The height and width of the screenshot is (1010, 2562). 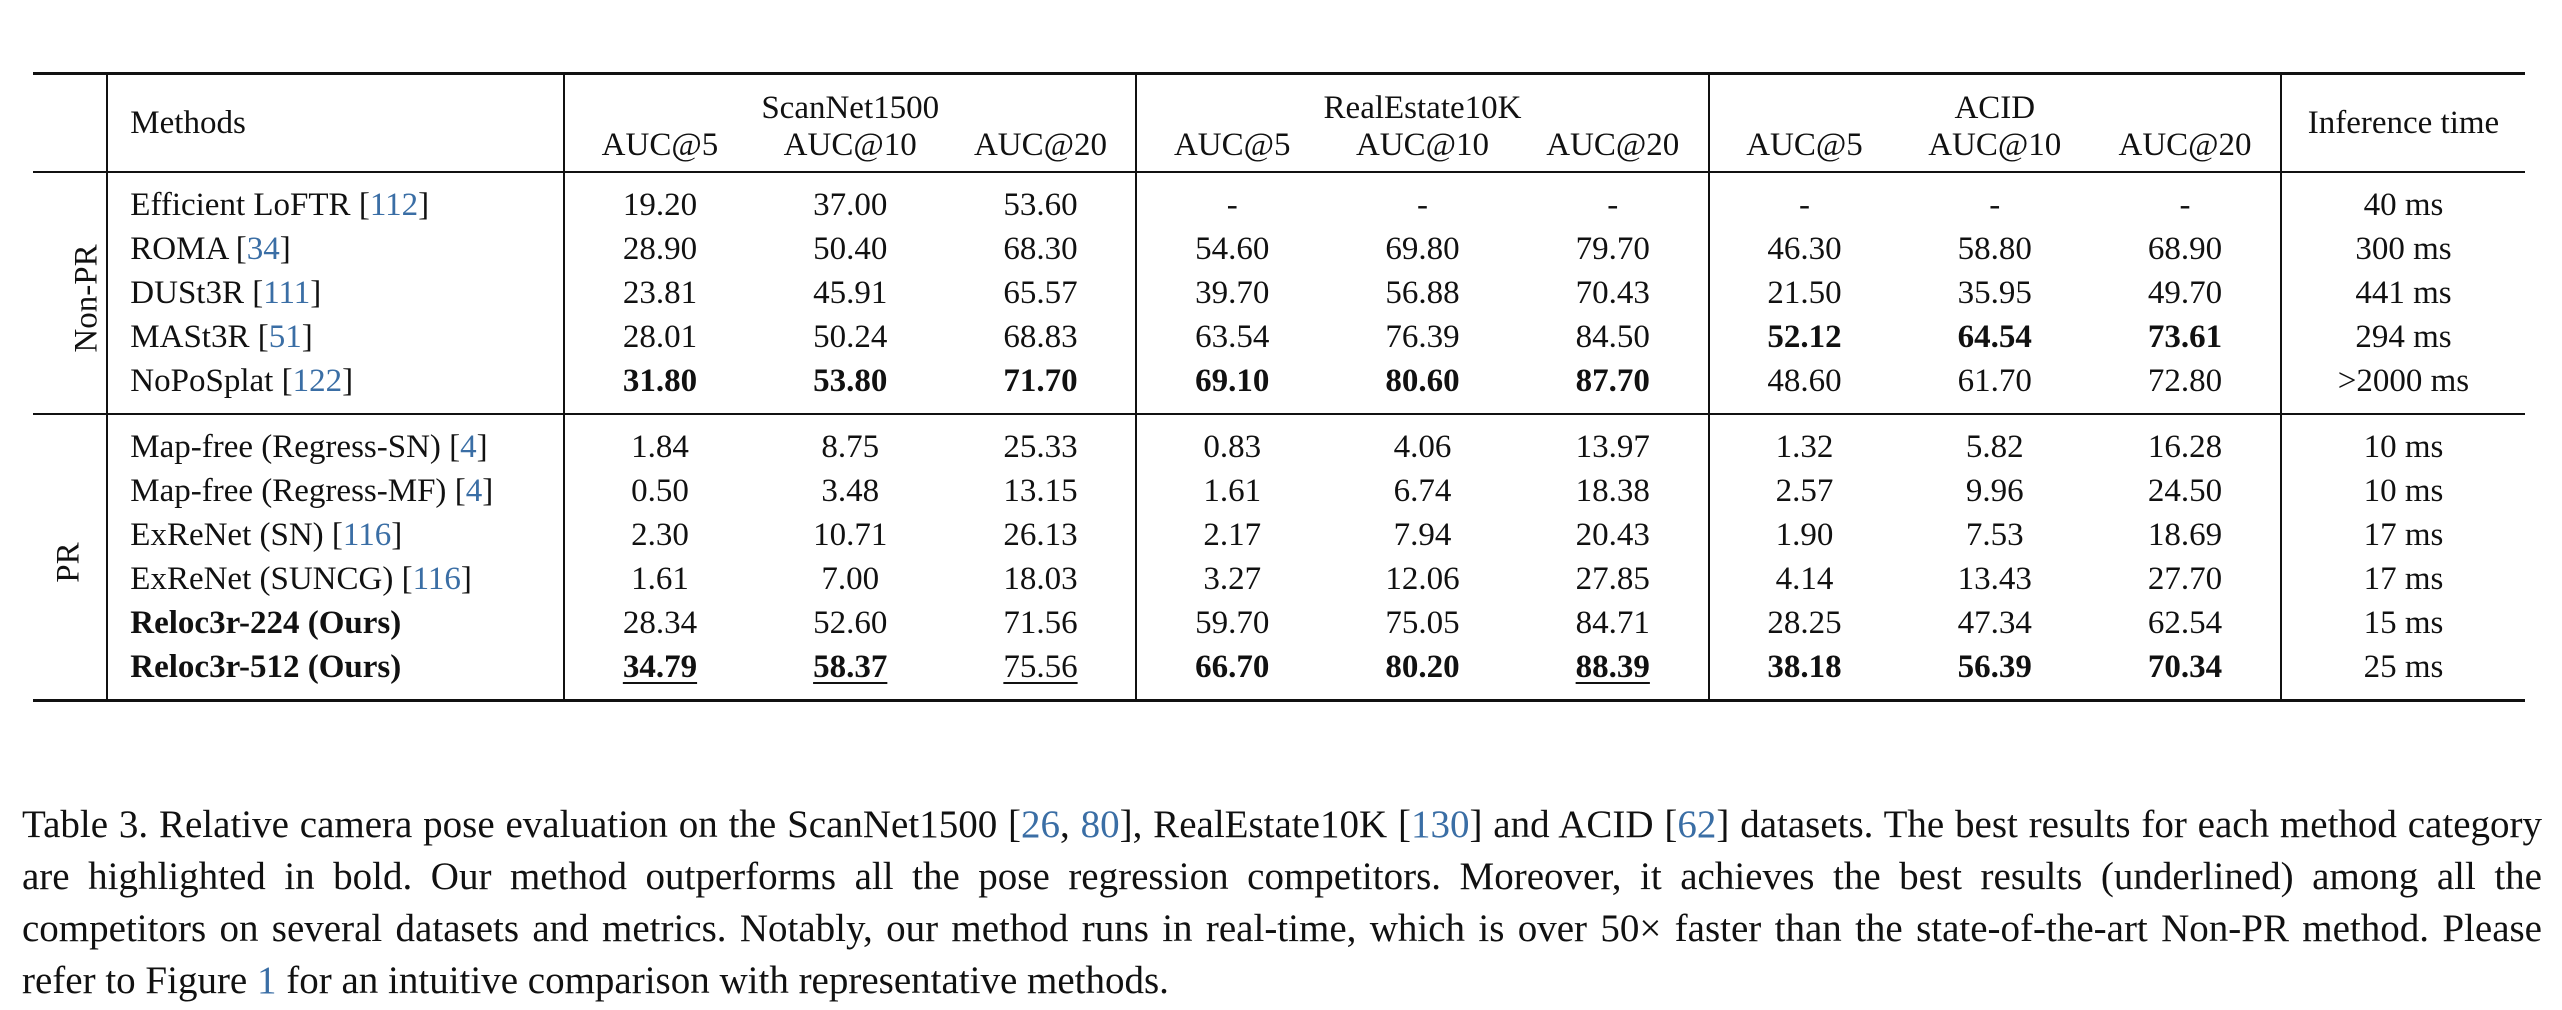 What do you see at coordinates (1100, 824) in the screenshot?
I see `caption-citation-link: 80` at bounding box center [1100, 824].